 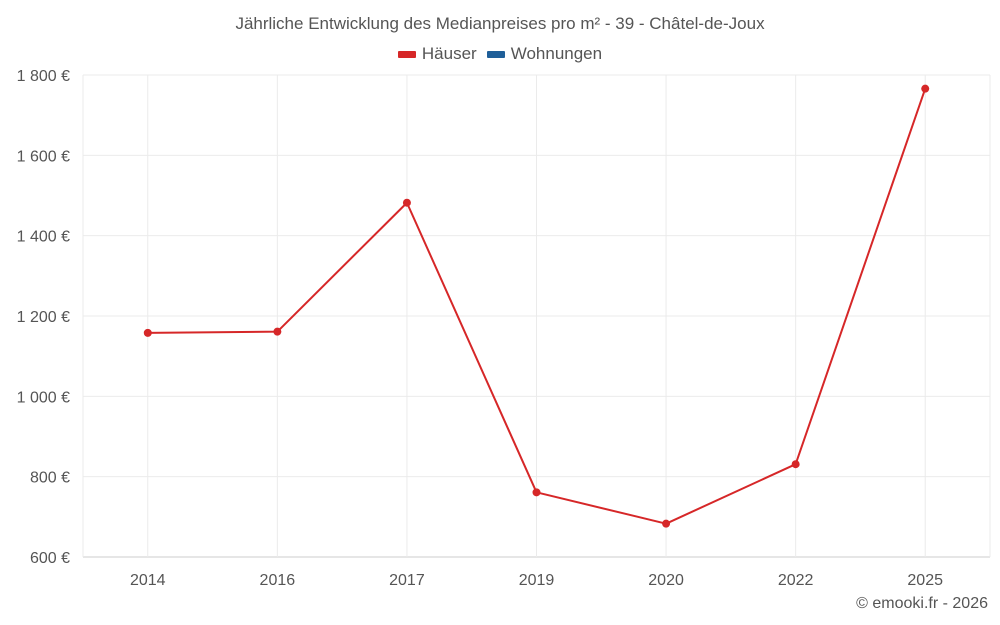 I want to click on watermark: © emooki.fr - 2026, so click(x=922, y=603).